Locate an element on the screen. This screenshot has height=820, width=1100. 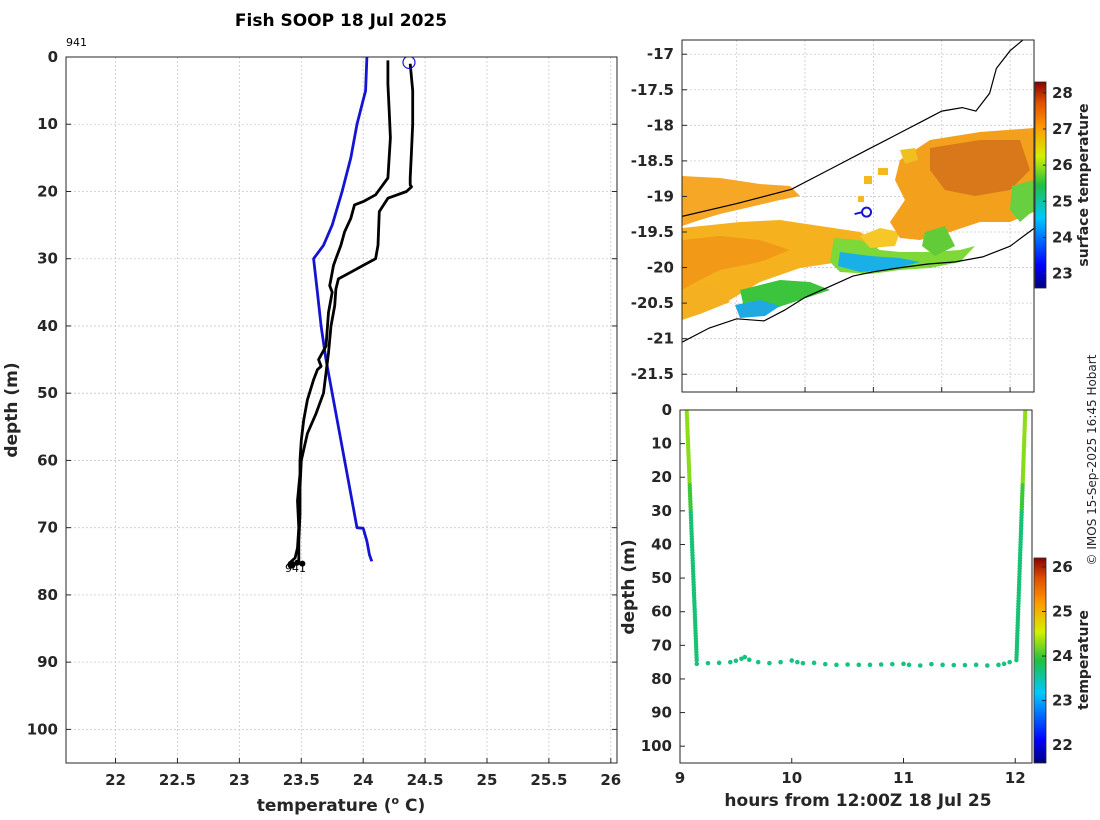
section-x-tick-label: 12 is located at coordinates (1015, 778).